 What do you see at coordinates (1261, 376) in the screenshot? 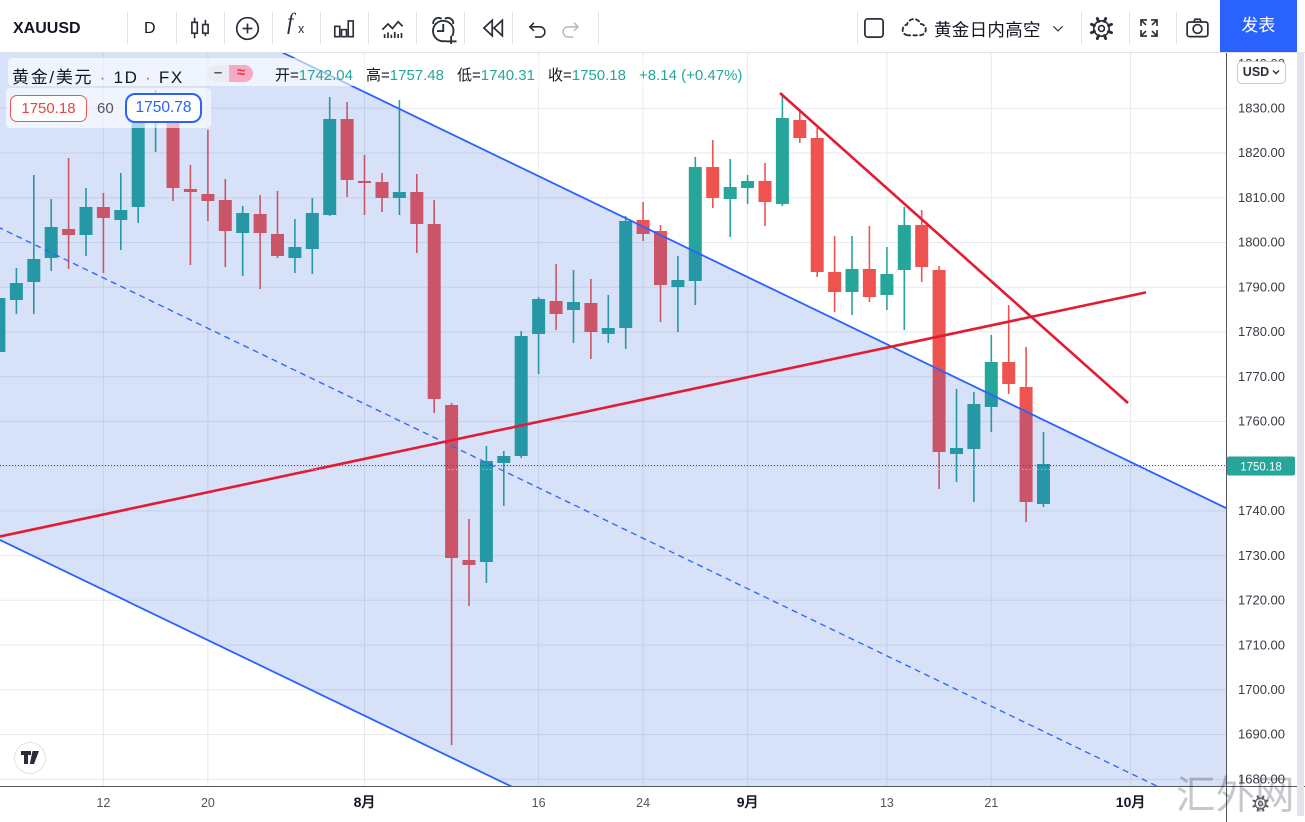
I see `svg-text: 1770.00` at bounding box center [1261, 376].